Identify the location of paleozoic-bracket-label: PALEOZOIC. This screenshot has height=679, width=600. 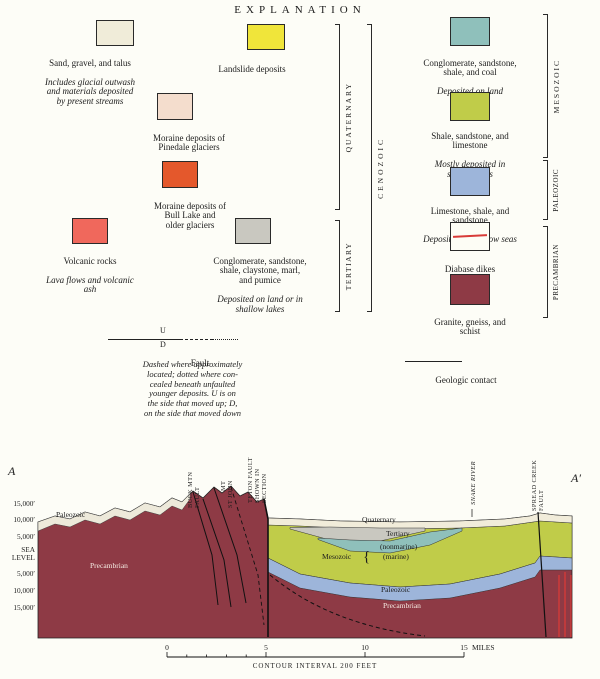
(556, 190).